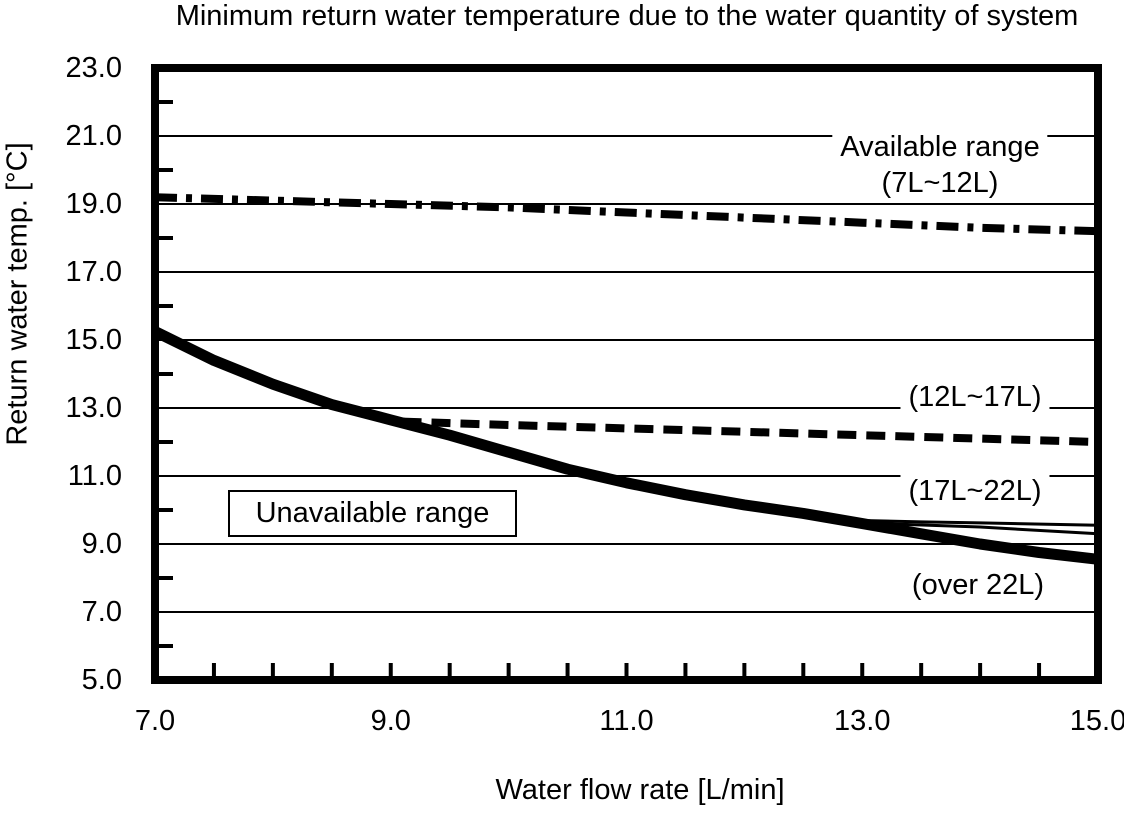  What do you see at coordinates (155, 721) in the screenshot?
I see `x-tick-label: 7.0` at bounding box center [155, 721].